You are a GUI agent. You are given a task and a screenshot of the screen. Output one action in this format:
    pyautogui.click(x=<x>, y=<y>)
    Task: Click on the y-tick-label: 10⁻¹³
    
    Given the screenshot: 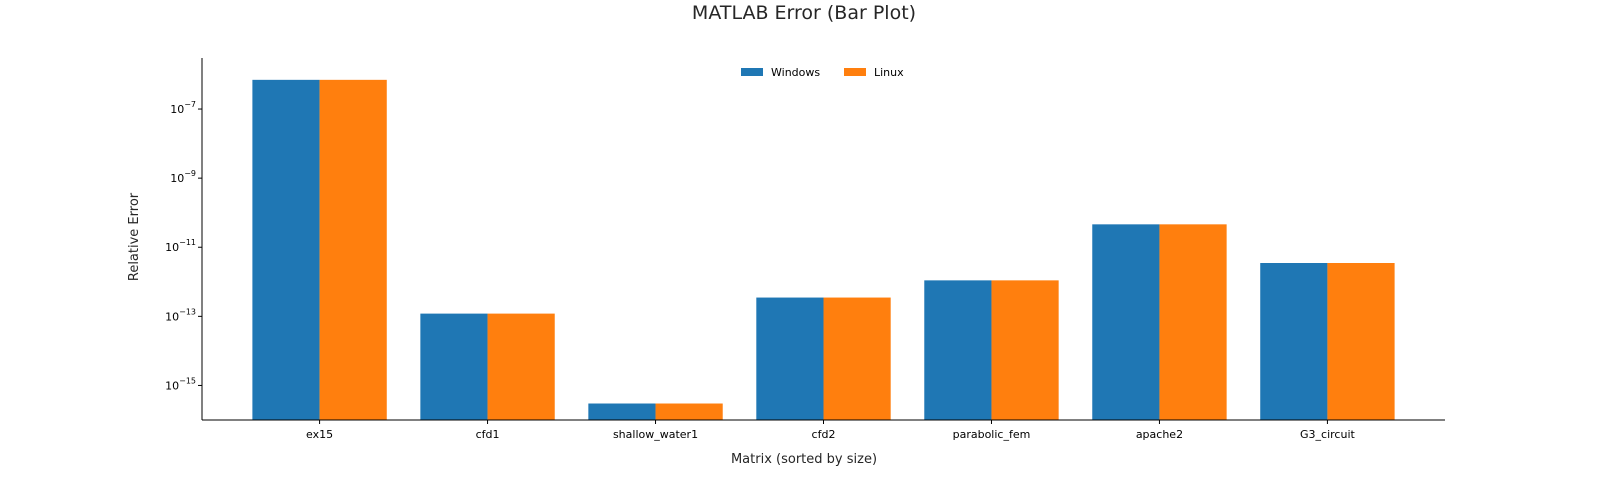 What is the action you would take?
    pyautogui.click(x=180, y=315)
    